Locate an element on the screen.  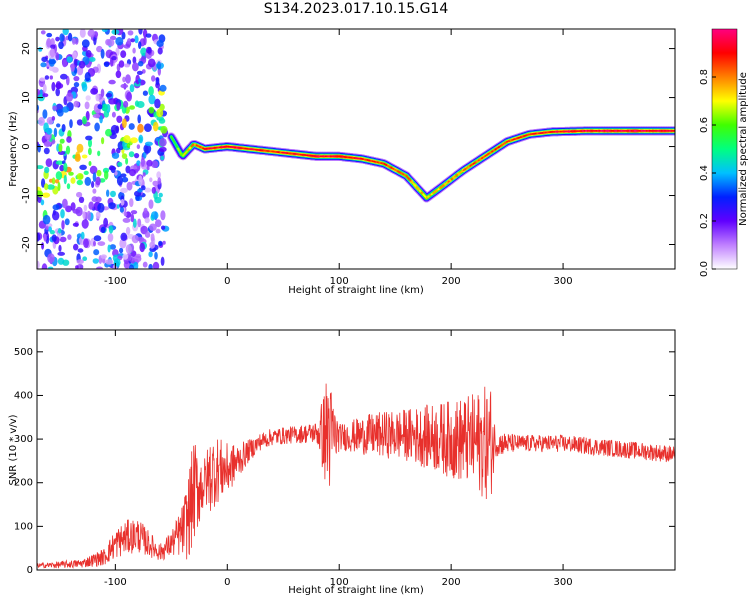
spectrogram-y-label: Frequency (Hz) is located at coordinates (13, 149).